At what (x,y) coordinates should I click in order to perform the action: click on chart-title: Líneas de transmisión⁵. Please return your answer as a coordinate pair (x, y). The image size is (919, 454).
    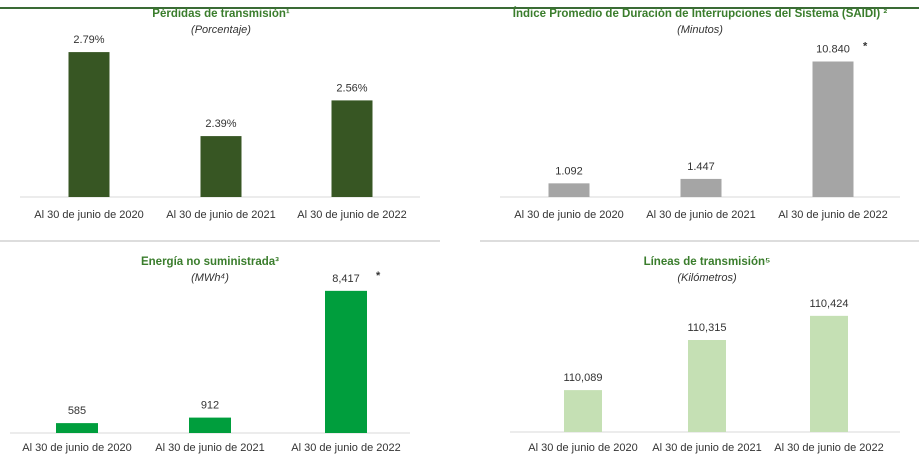
    Looking at the image, I should click on (707, 262).